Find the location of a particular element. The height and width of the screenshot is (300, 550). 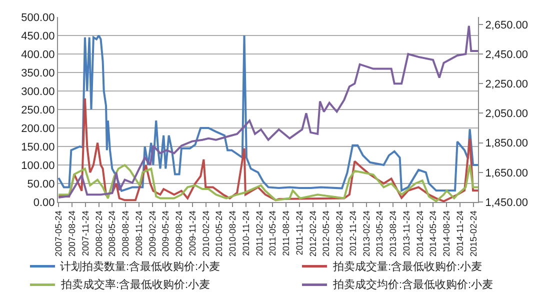

y2-tick-label: 2,450.00 is located at coordinates (506, 54).